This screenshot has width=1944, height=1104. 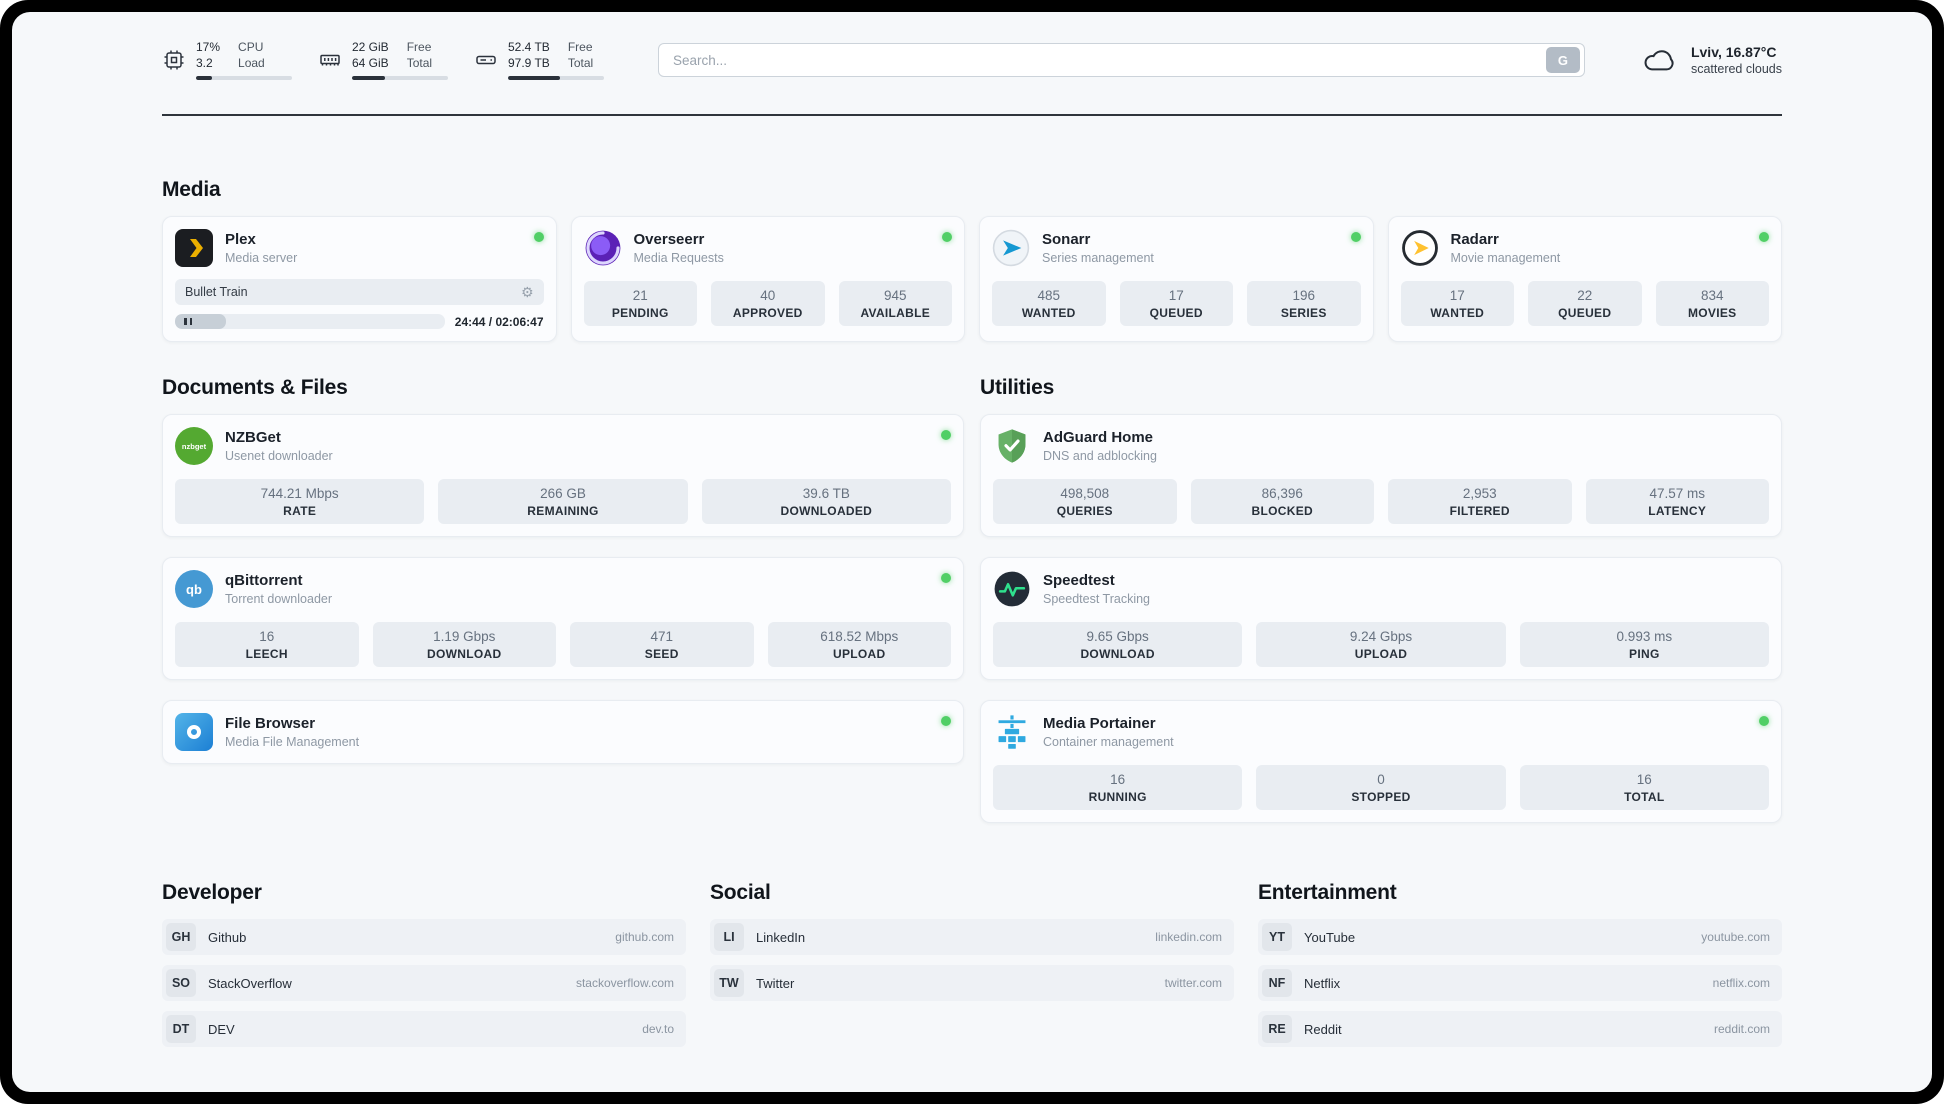 What do you see at coordinates (240, 240) in the screenshot?
I see `app-title: Plex` at bounding box center [240, 240].